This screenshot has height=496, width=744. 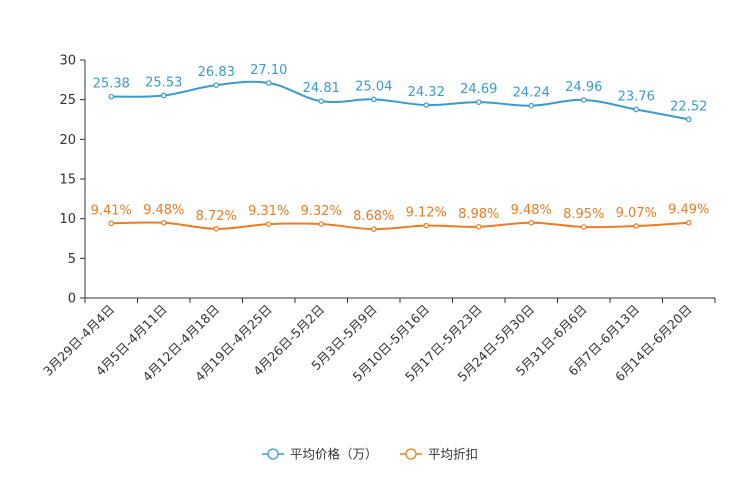 What do you see at coordinates (453, 454) in the screenshot?
I see `legend-label: 平均折扣` at bounding box center [453, 454].